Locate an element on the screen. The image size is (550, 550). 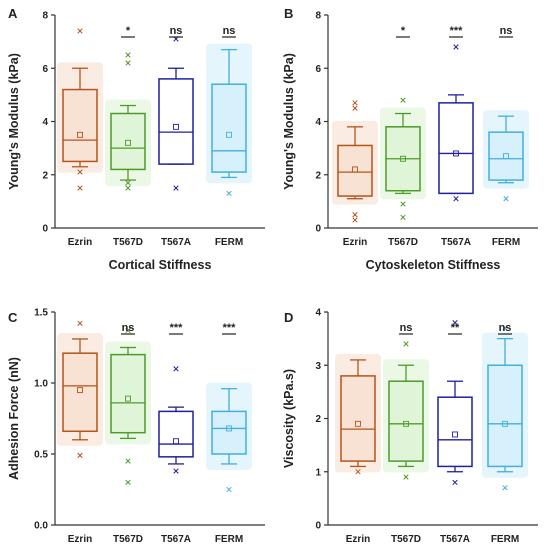
box-ferm: FERM ns is located at coordinates (229, 136).